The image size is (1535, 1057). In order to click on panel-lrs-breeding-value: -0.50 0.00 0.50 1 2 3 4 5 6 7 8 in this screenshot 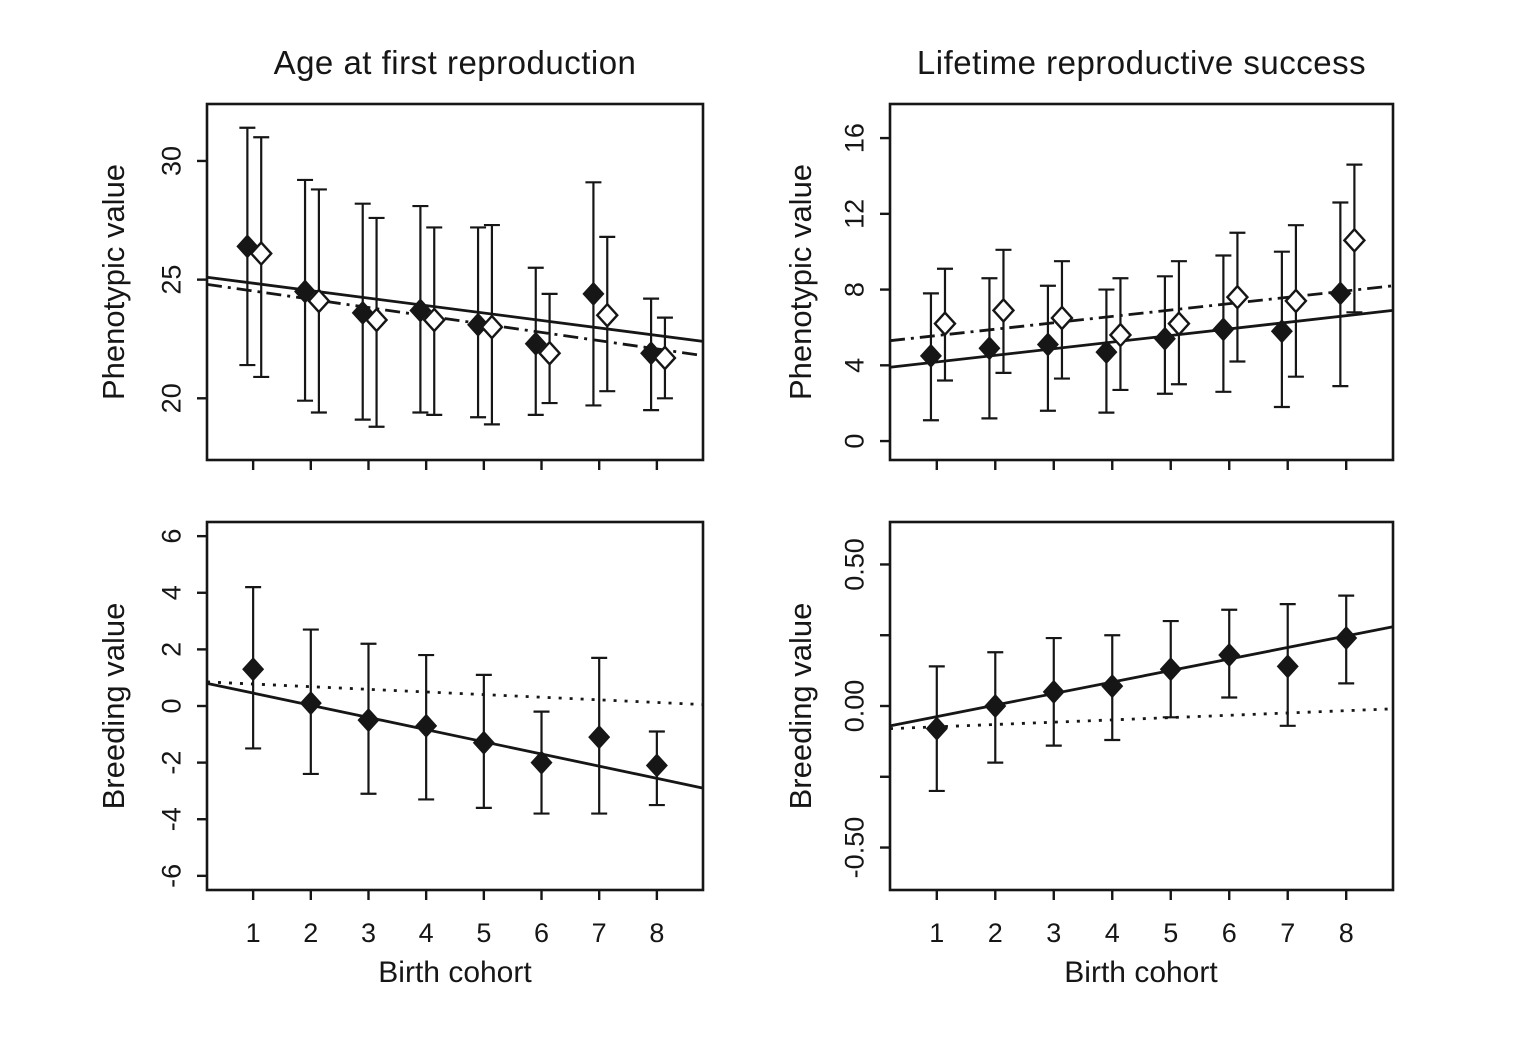, I will do `click(1117, 734)`.